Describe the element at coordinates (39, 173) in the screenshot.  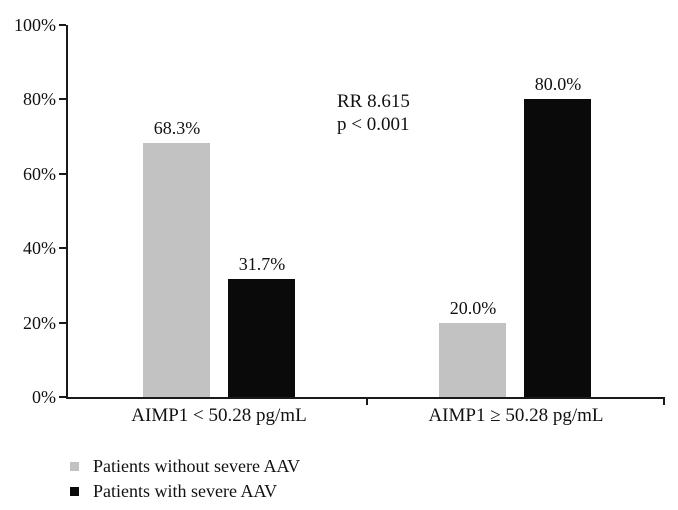
I see `y-axis-tick-label: 60%` at that location.